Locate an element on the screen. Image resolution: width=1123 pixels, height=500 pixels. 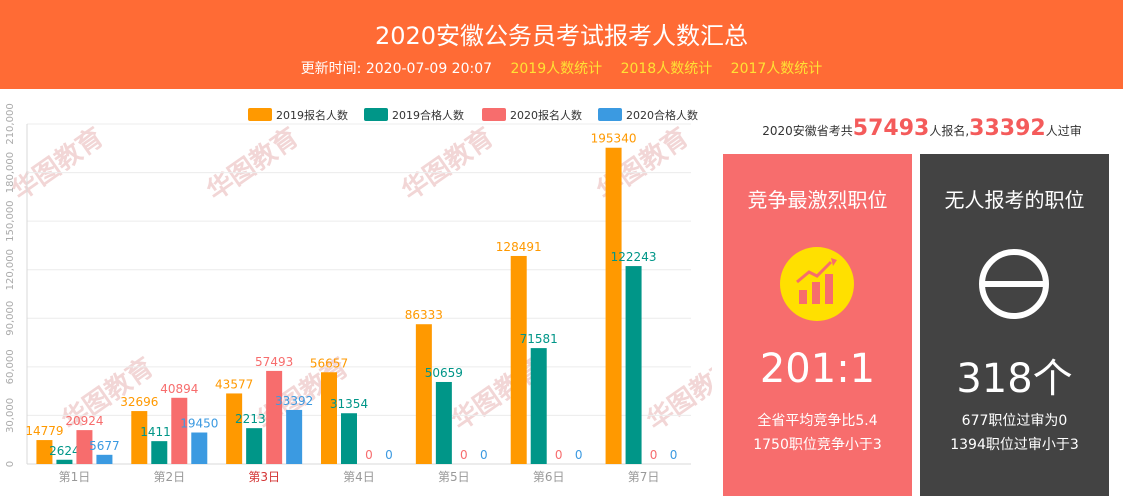
legend-label: 2019报名人数 is located at coordinates (312, 115).